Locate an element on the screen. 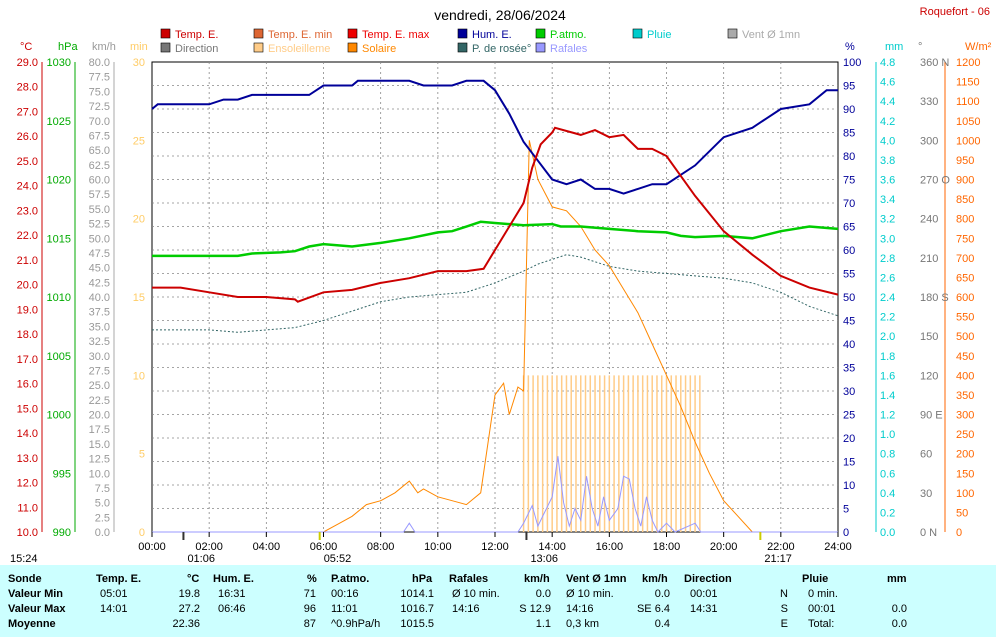 This screenshot has height=637, width=996. temp-axis-tick: 25.0 is located at coordinates (27, 162).